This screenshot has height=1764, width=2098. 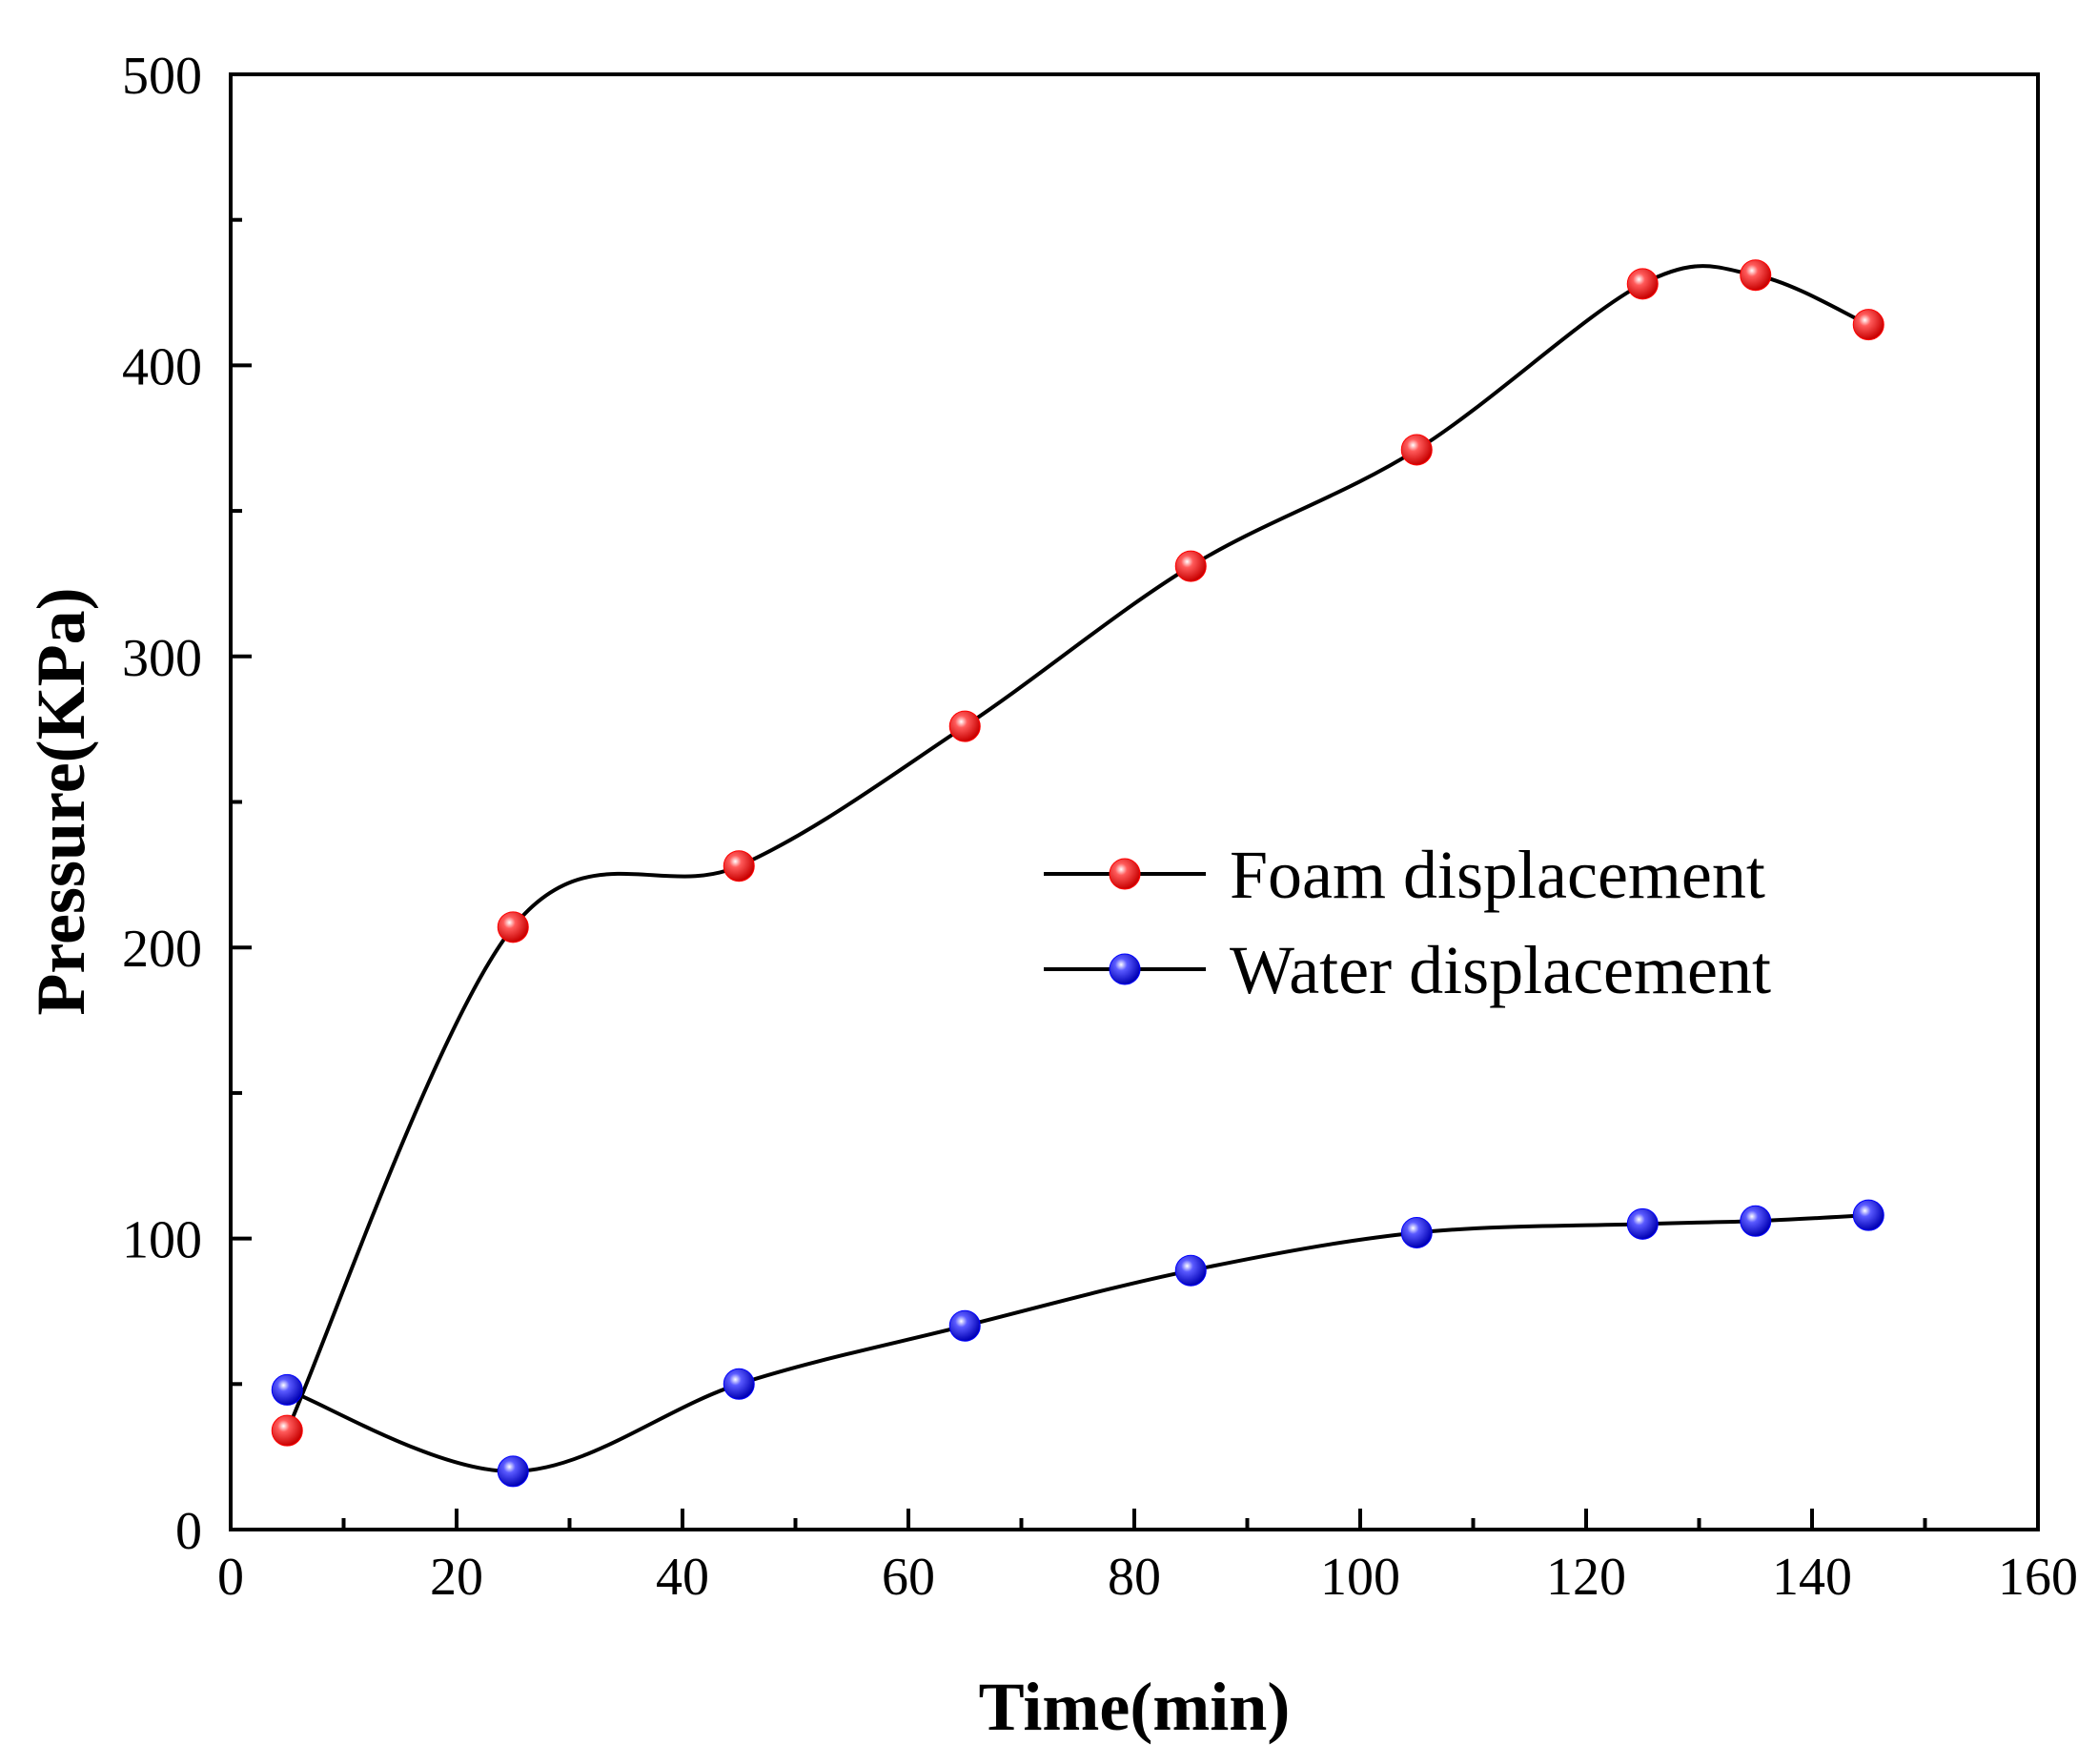 I want to click on legend-label-2: Water displacement, so click(x=1500, y=970).